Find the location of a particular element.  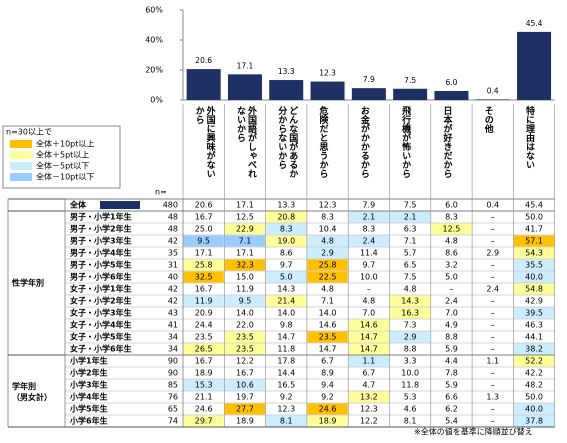

legend-title: n=30以上で is located at coordinates (29, 132).